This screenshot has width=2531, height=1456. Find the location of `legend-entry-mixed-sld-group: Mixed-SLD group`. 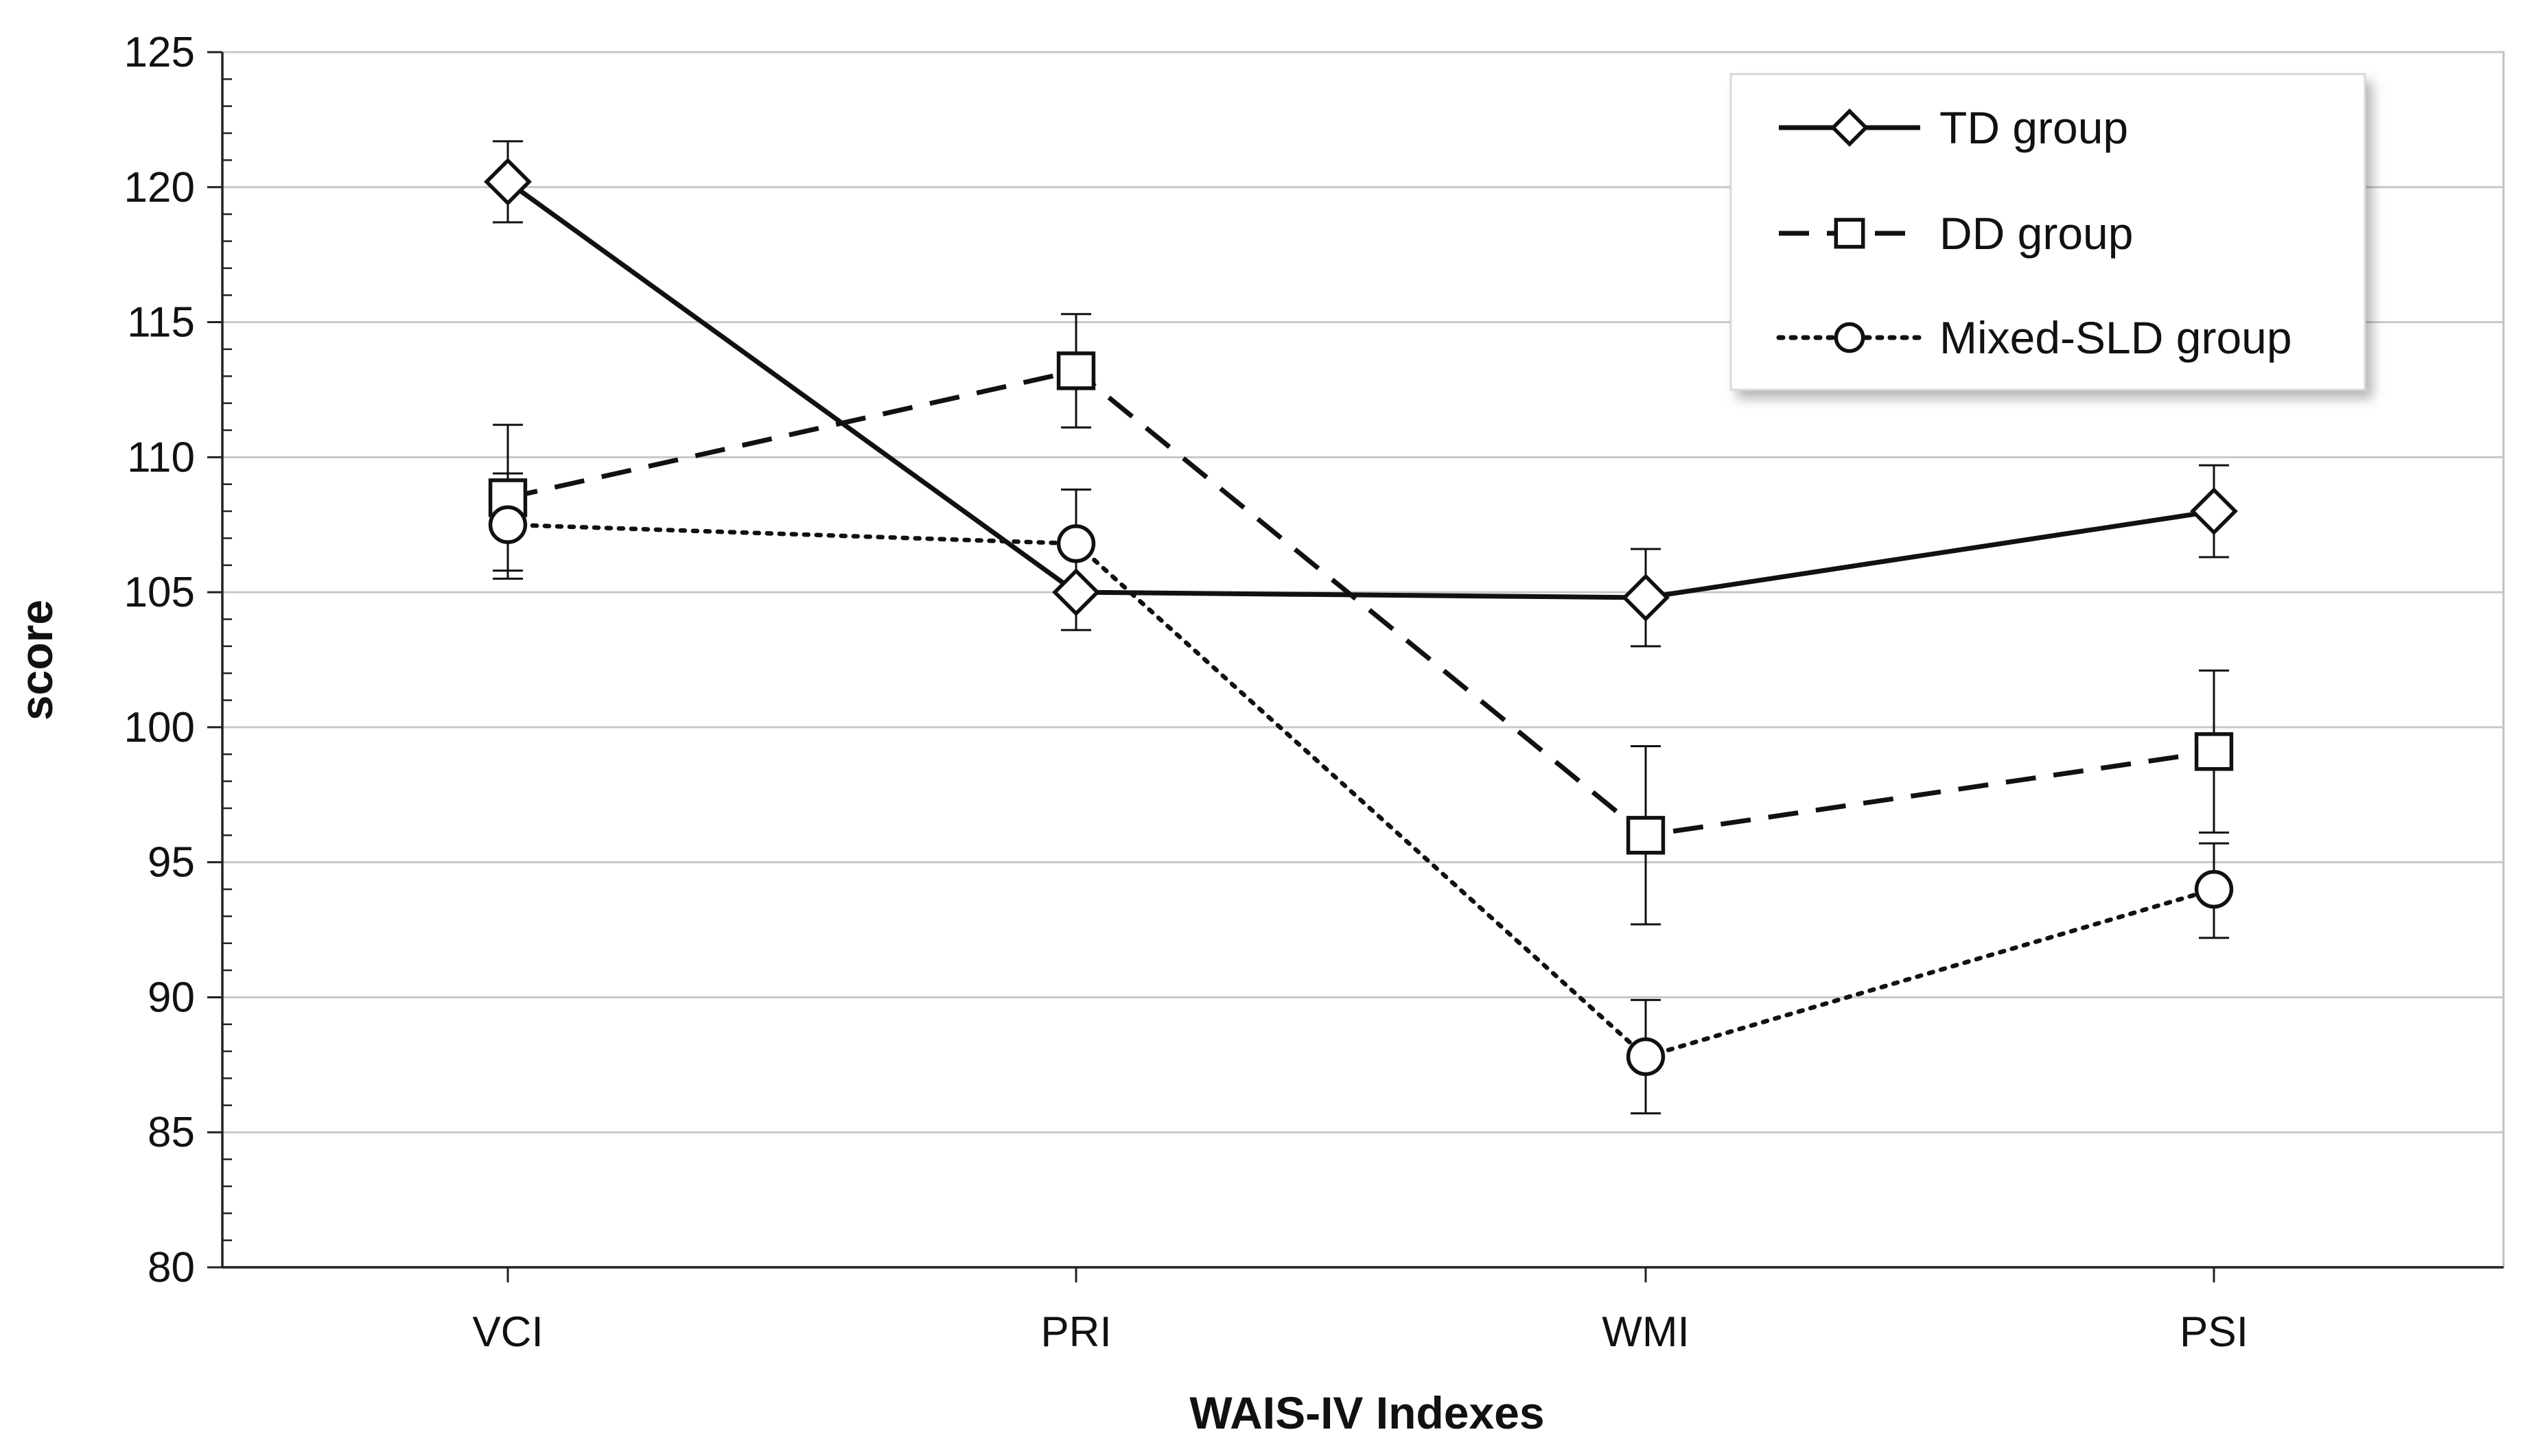

legend-entry-mixed-sld-group: Mixed-SLD group is located at coordinates (2034, 337).